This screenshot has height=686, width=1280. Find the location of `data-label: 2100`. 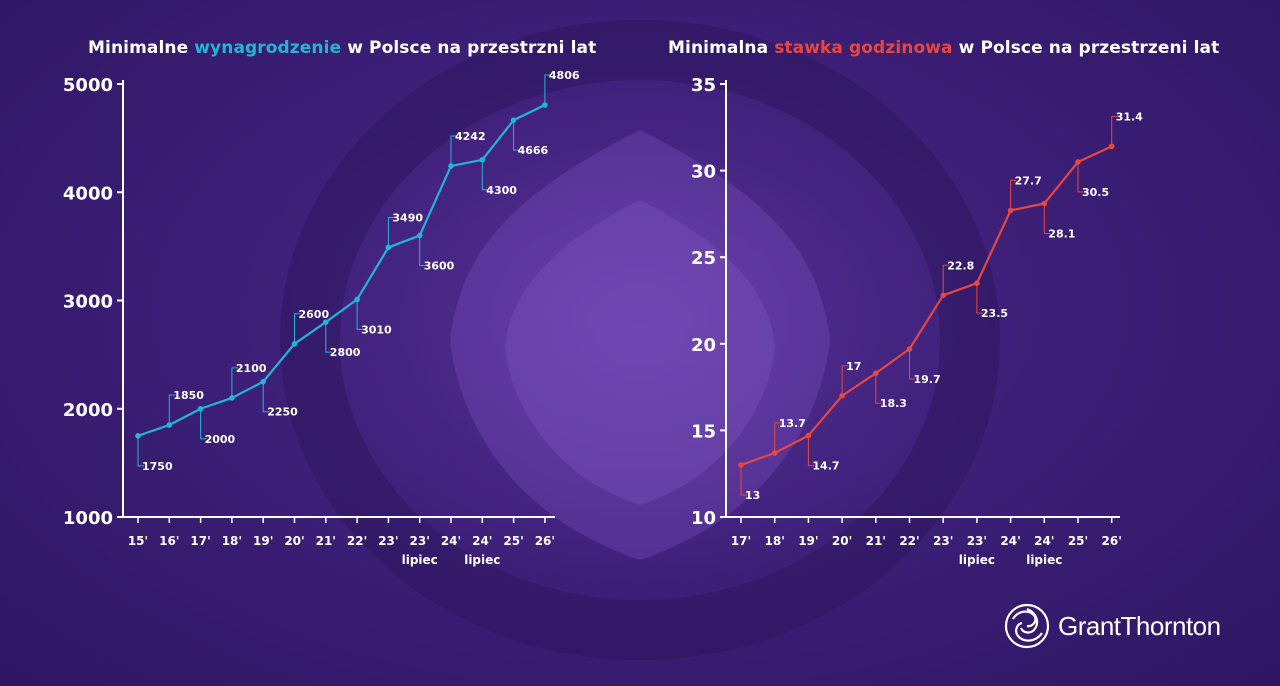

data-label: 2100 is located at coordinates (251, 368).